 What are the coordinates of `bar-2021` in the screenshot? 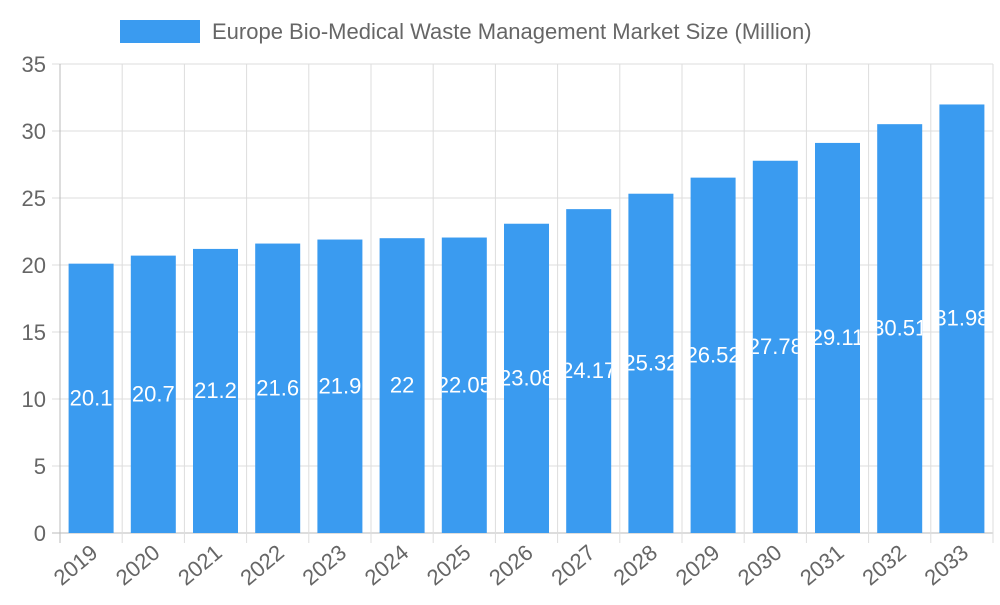 It's located at (215, 391).